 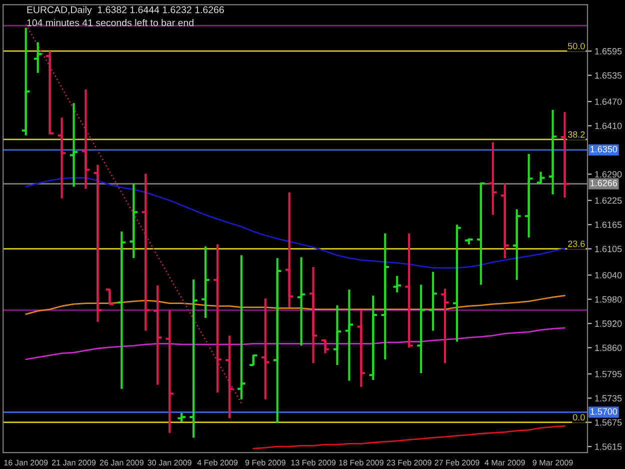 I want to click on ref-line-label: 1.6266, so click(x=604, y=183).